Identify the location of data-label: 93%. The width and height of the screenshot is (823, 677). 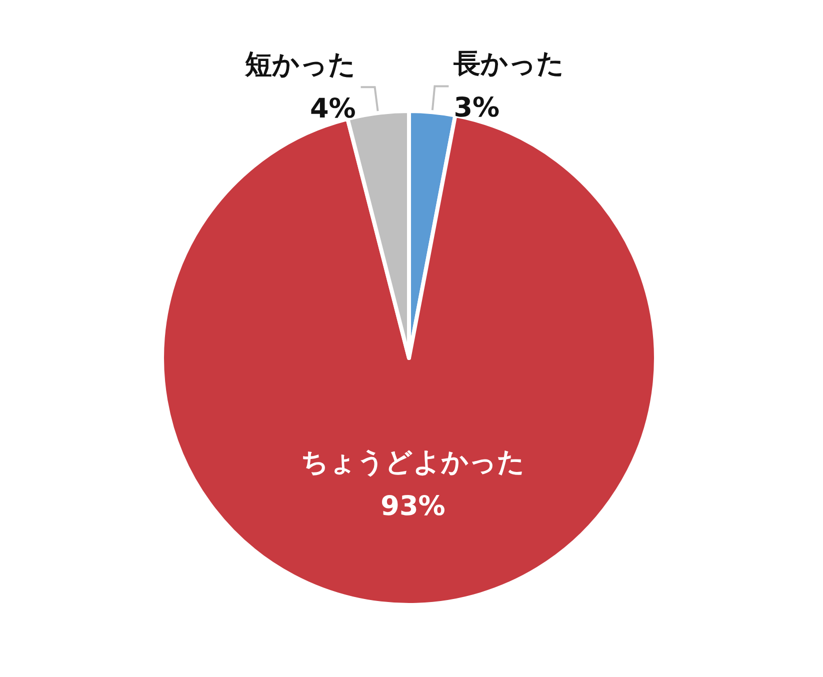
(413, 506).